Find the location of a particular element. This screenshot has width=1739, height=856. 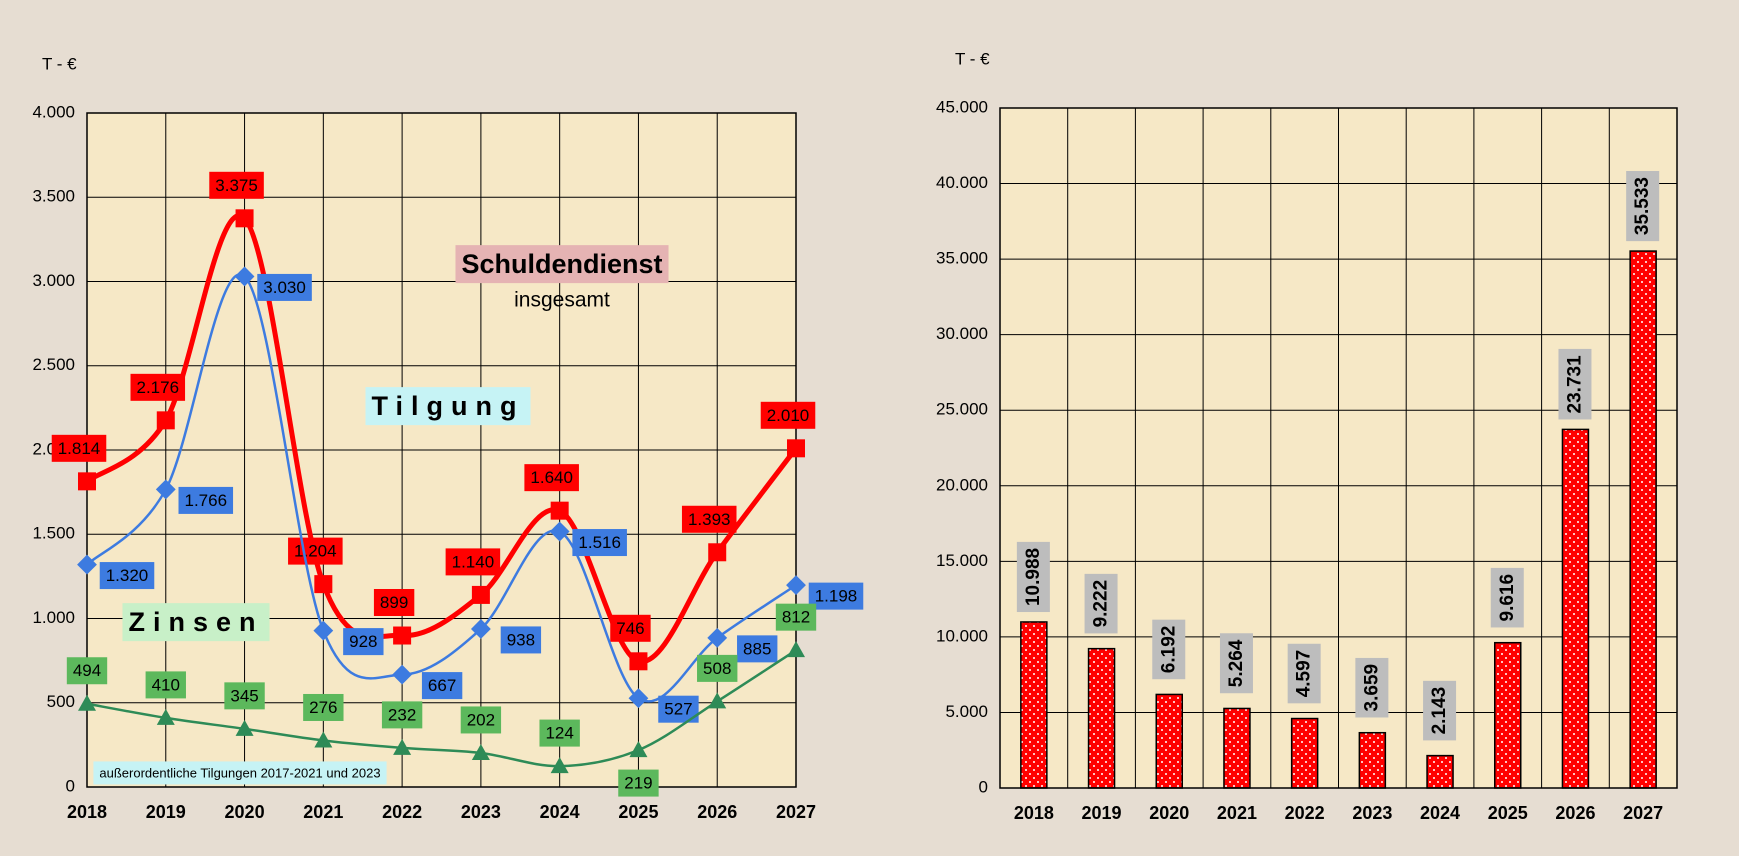

y-tick-label: 35.000 is located at coordinates (962, 258).